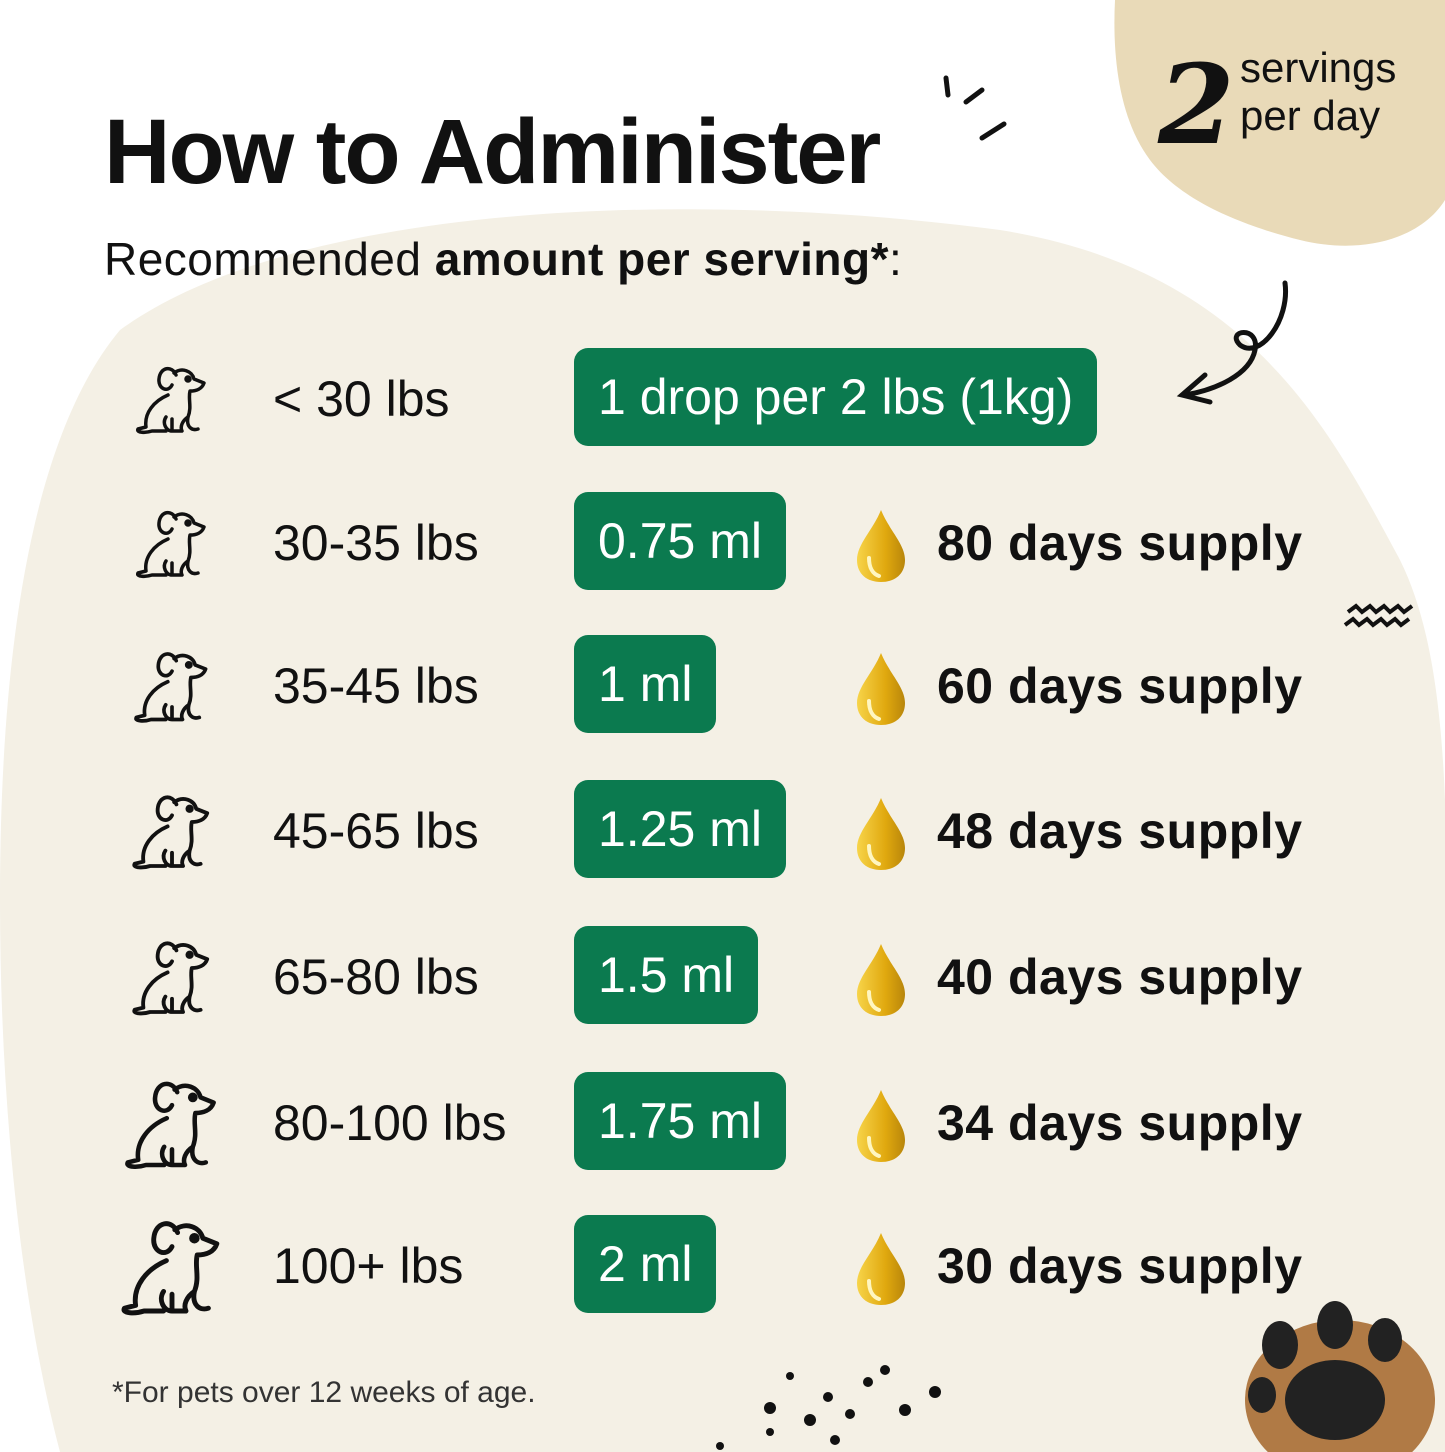  What do you see at coordinates (390, 1123) in the screenshot?
I see `weight-range: 80-100 lbs` at bounding box center [390, 1123].